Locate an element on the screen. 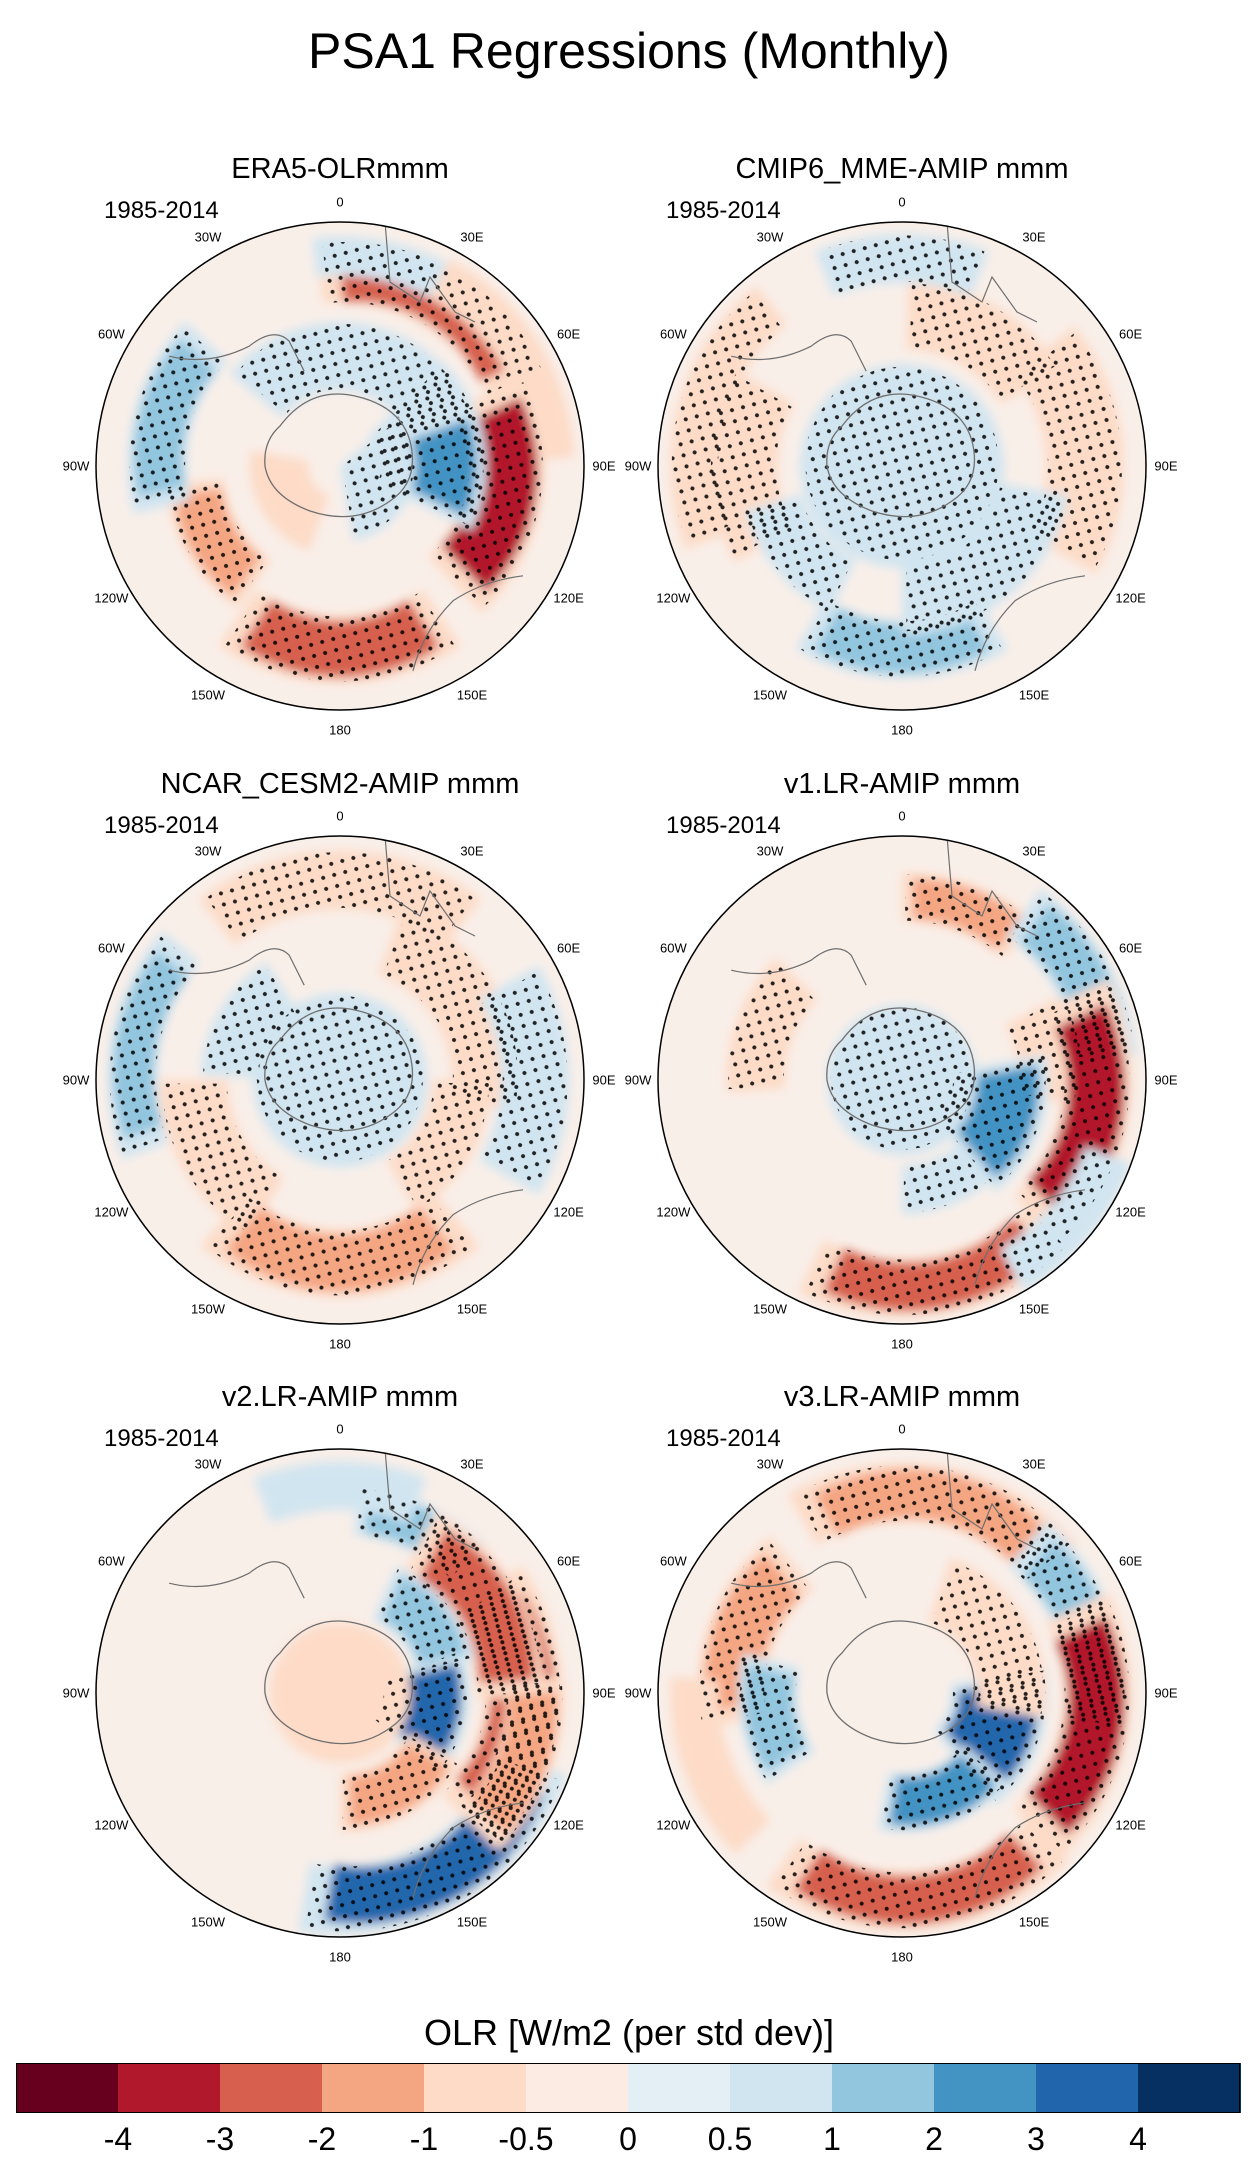 The height and width of the screenshot is (2167, 1258). panel-title: NCAR_CESM2-AMIP mmm is located at coordinates (340, 784).